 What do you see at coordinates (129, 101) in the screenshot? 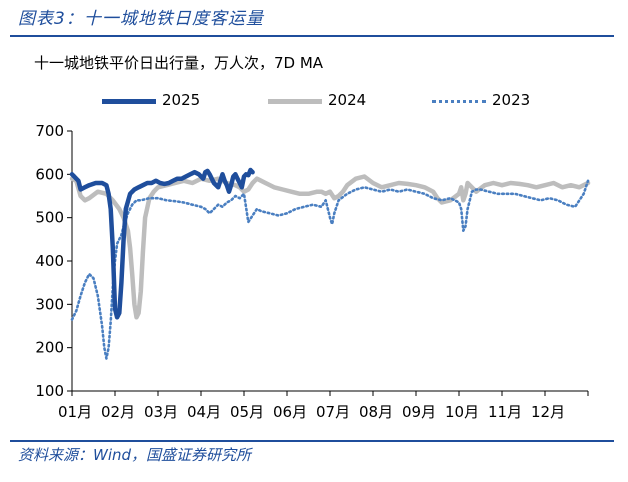
I see `legend-swatch-2025` at bounding box center [129, 101].